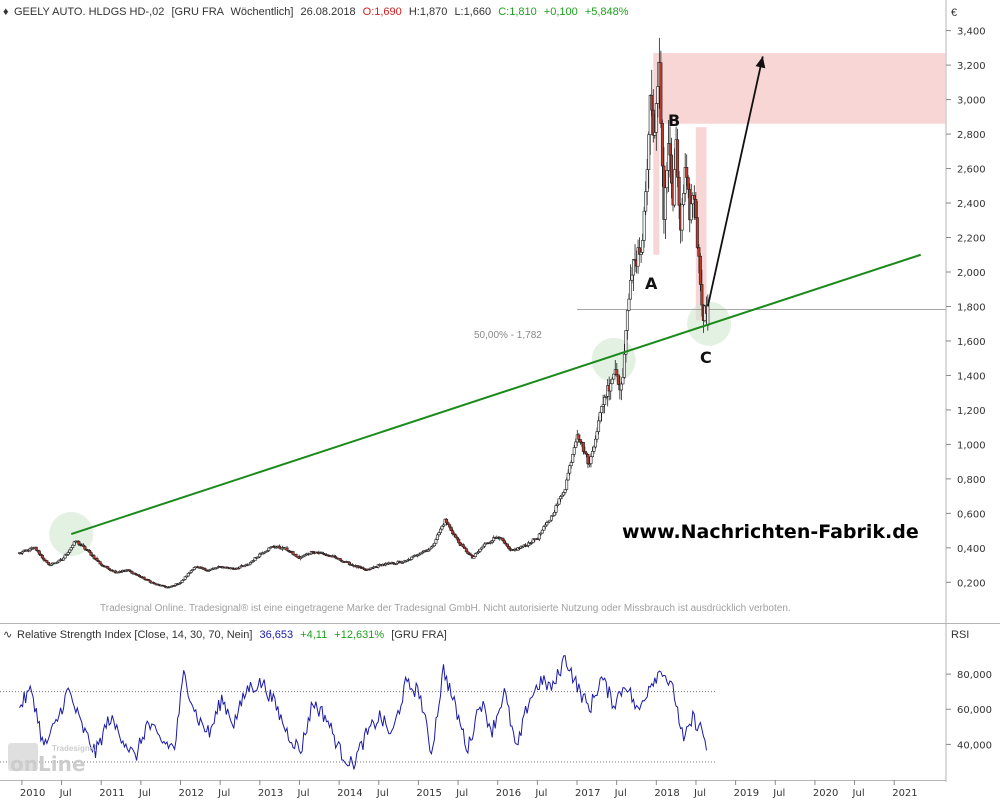 Image resolution: width=1000 pixels, height=800 pixels. I want to click on x-tick-label: 2015, so click(428, 793).